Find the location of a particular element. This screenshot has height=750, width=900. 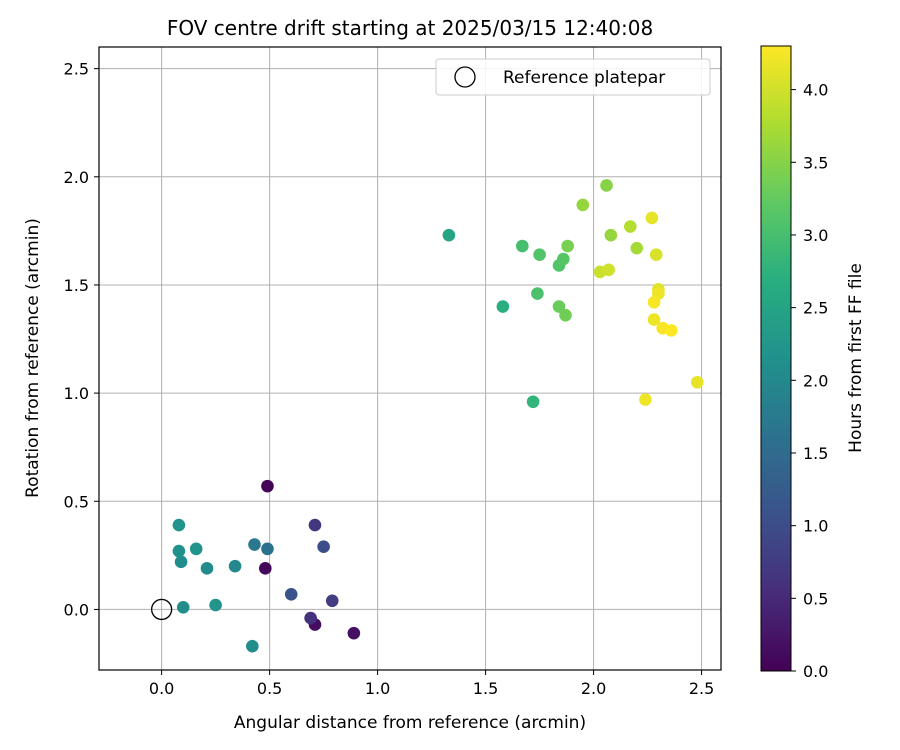

colorbar-tick-label: 3.5 is located at coordinates (815, 162).